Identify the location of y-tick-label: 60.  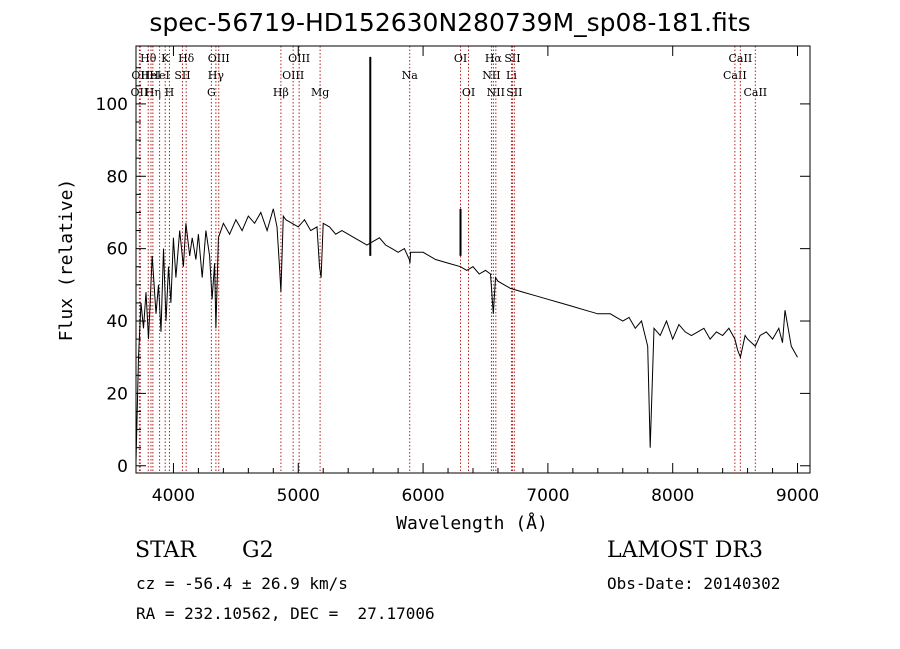
(117, 250).